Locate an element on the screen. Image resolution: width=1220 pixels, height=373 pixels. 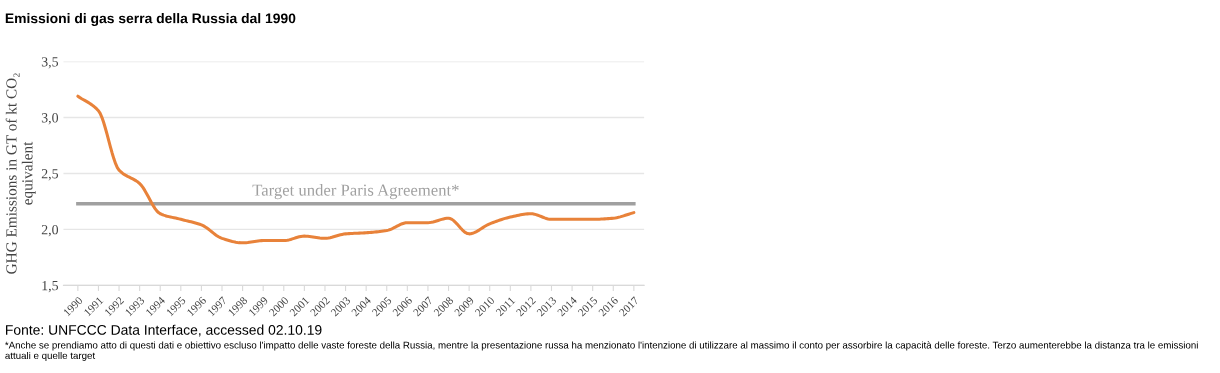
y-axis-title: GHG Emissions in GT of kt CO₂ equivalent is located at coordinates (20, 173).